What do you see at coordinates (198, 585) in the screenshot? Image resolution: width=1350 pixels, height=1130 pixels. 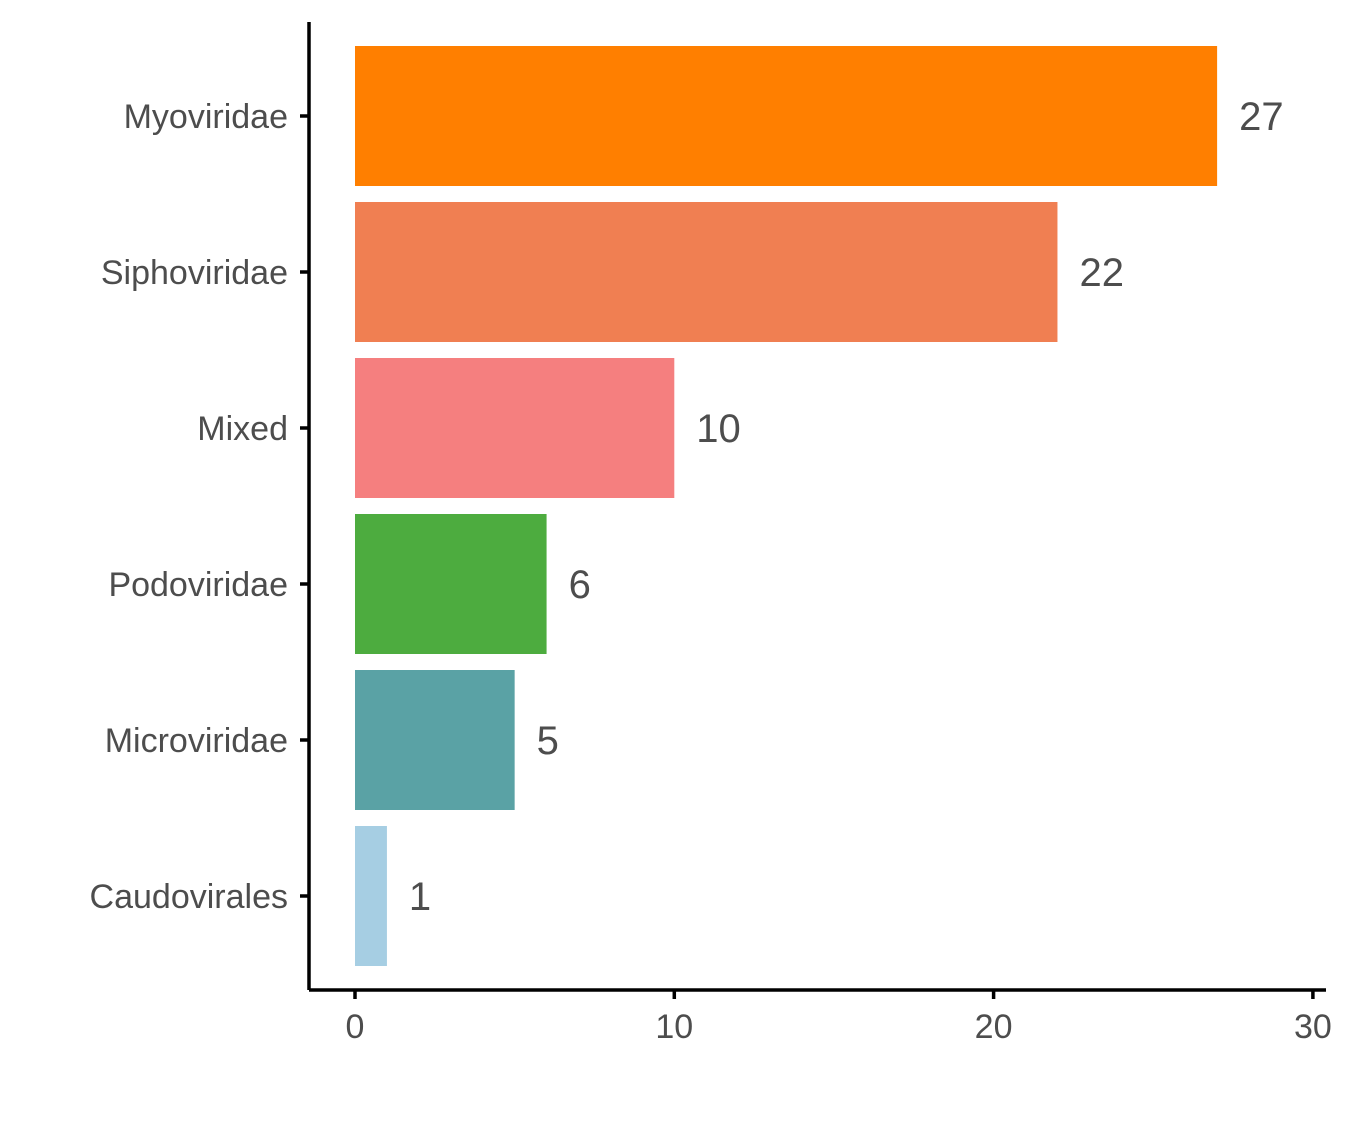 I see `y-tick-label-podoviridae: Podoviridae` at bounding box center [198, 585].